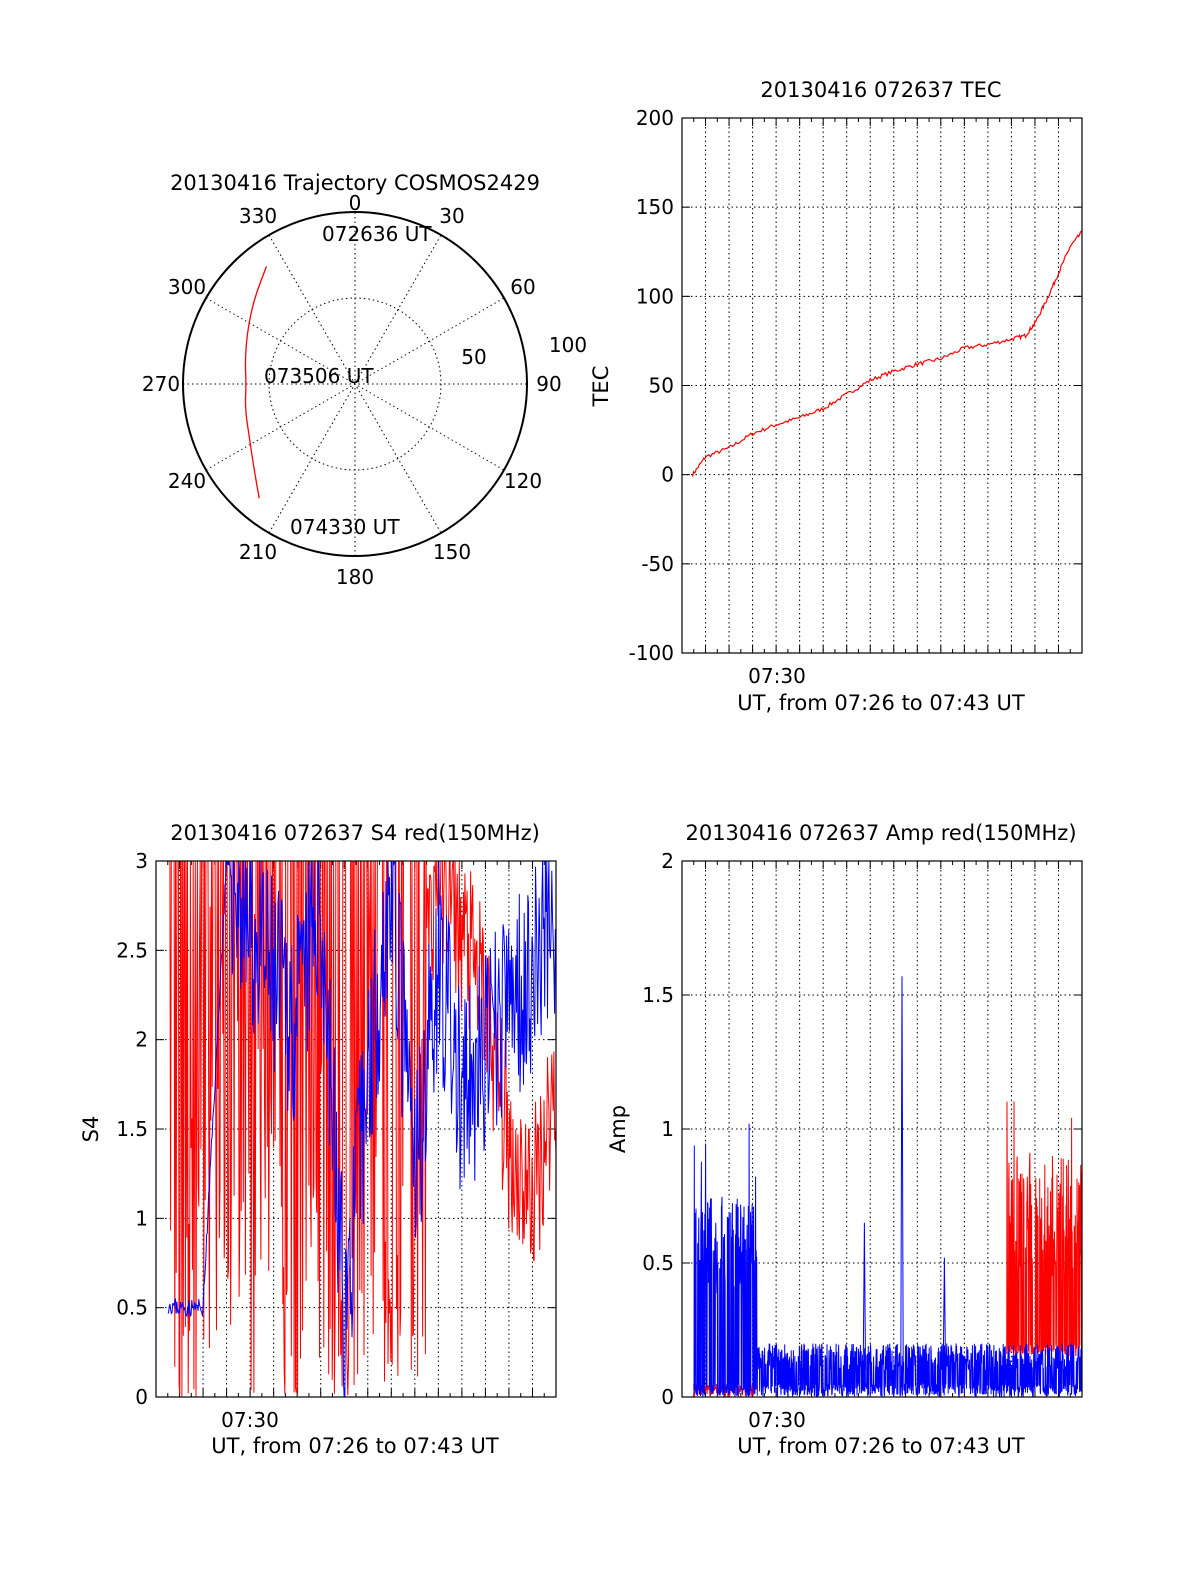 This screenshot has width=1200, height=1575. I want to click on polar-spoke, so click(355, 384).